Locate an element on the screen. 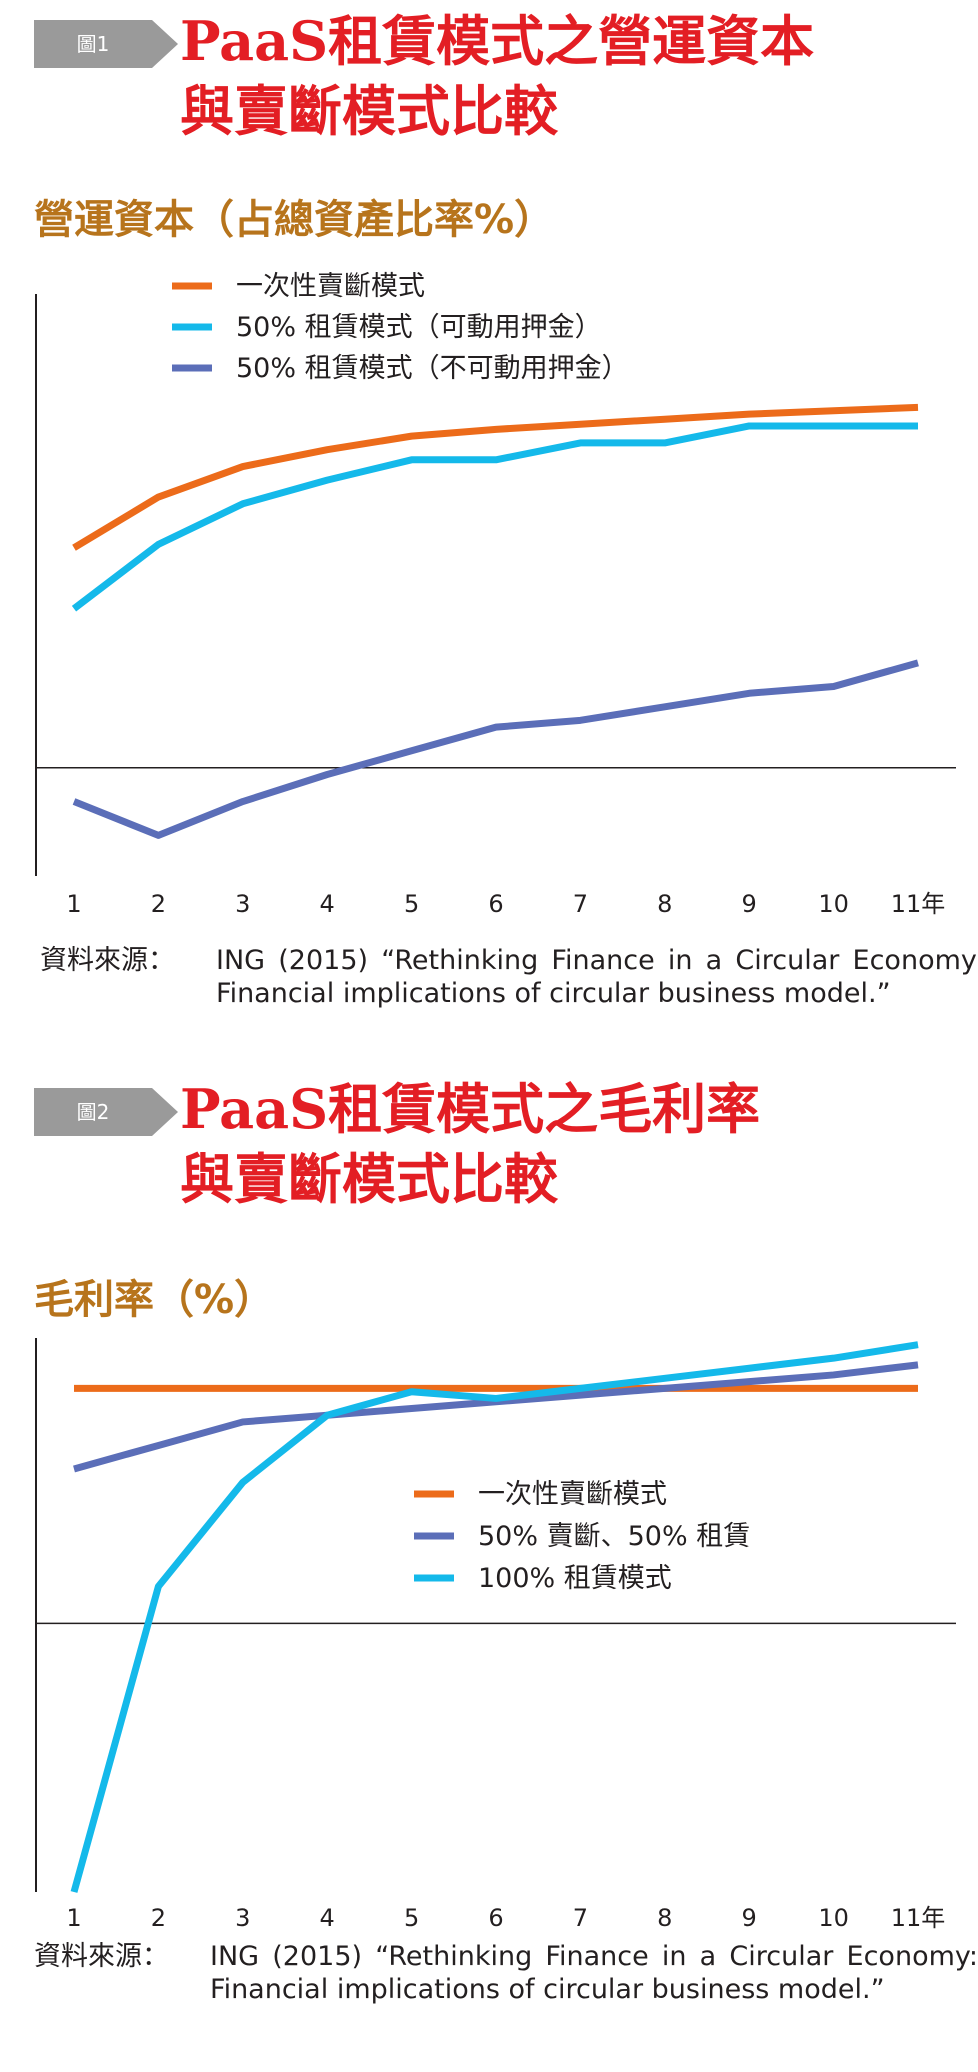 The width and height of the screenshot is (978, 2072). figure-title: PaaS租賃模式之毛利率 與賣斷模式比較 is located at coordinates (470, 1144).